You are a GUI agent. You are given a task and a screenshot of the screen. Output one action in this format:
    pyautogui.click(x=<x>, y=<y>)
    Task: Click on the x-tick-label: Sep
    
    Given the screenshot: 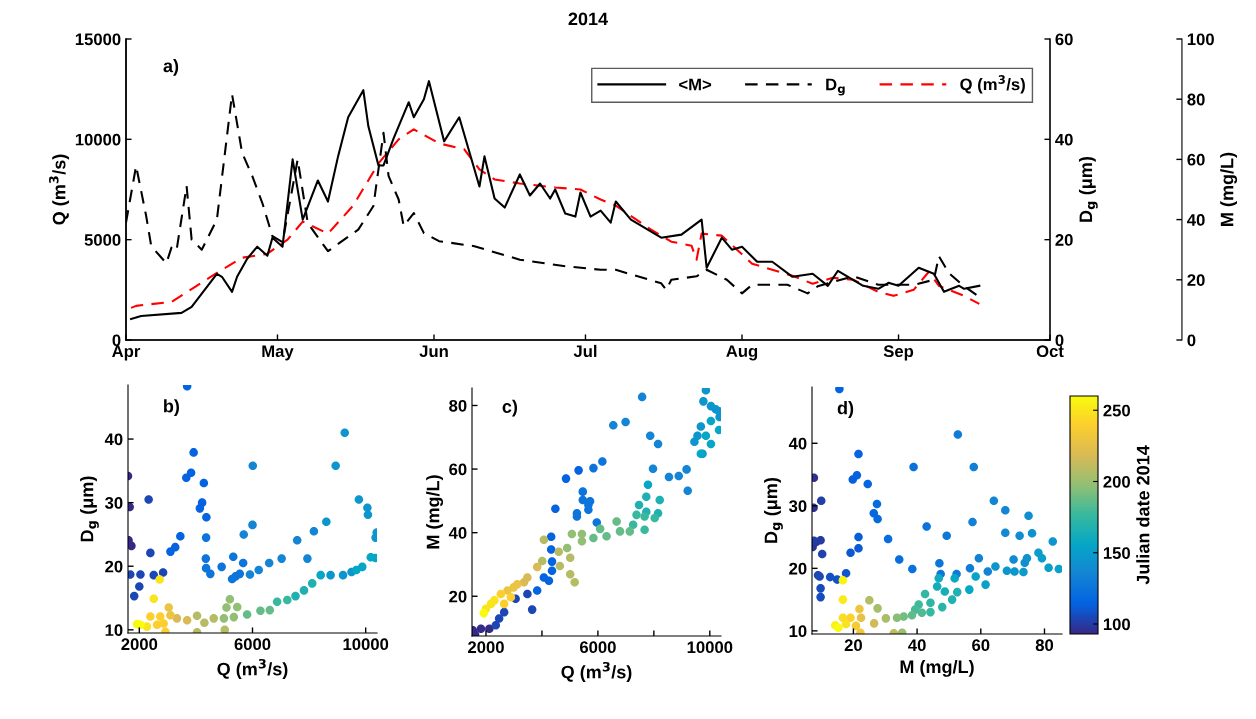 What is the action you would take?
    pyautogui.click(x=898, y=353)
    